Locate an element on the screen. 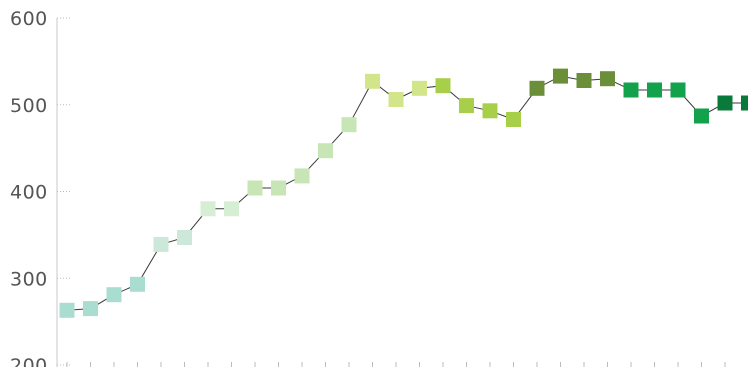  y-tick-label: 600 is located at coordinates (29, 19).